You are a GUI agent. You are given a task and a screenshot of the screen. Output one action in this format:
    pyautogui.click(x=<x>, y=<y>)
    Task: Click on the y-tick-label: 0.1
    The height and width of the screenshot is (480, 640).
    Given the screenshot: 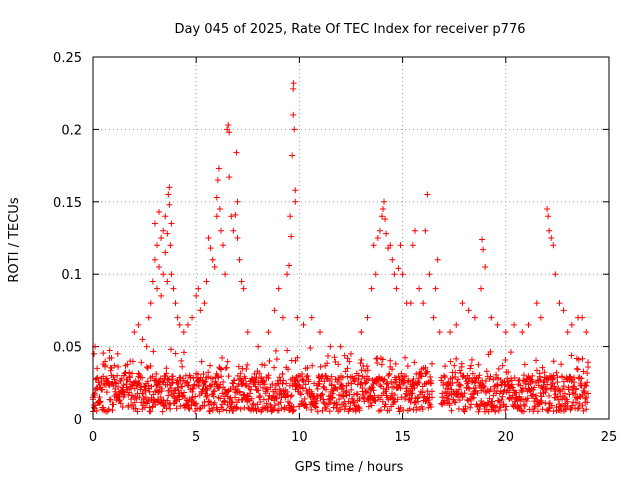 What is the action you would take?
    pyautogui.click(x=71, y=275)
    